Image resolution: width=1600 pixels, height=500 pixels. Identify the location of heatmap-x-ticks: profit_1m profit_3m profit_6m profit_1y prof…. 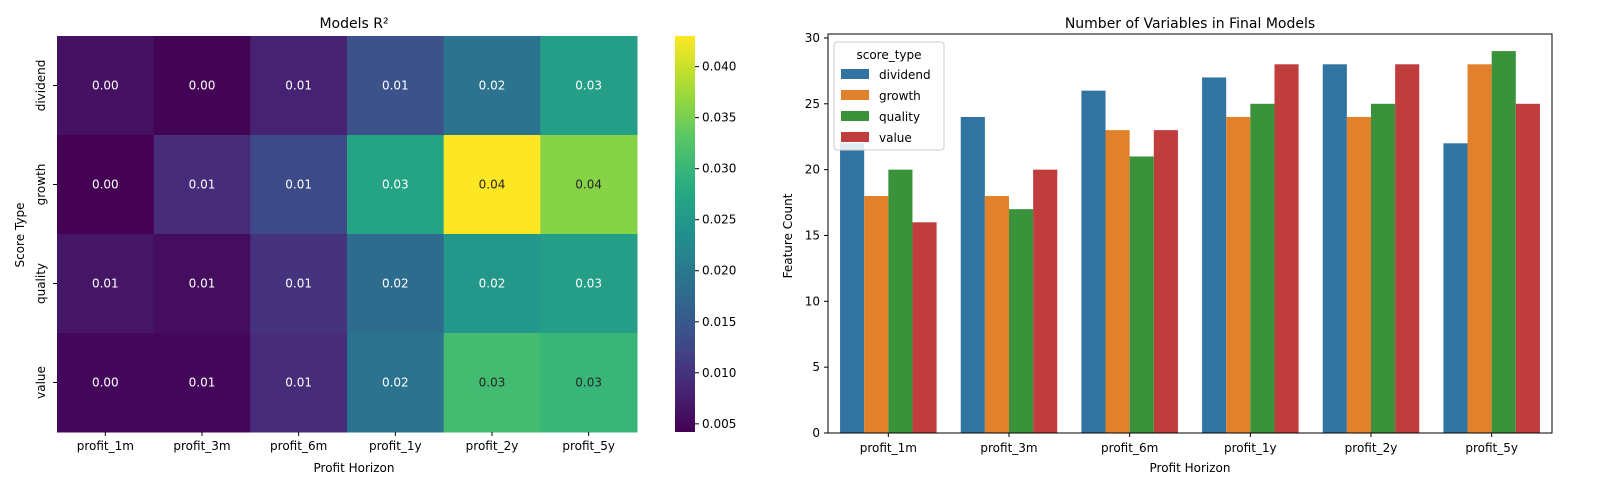
(346, 442).